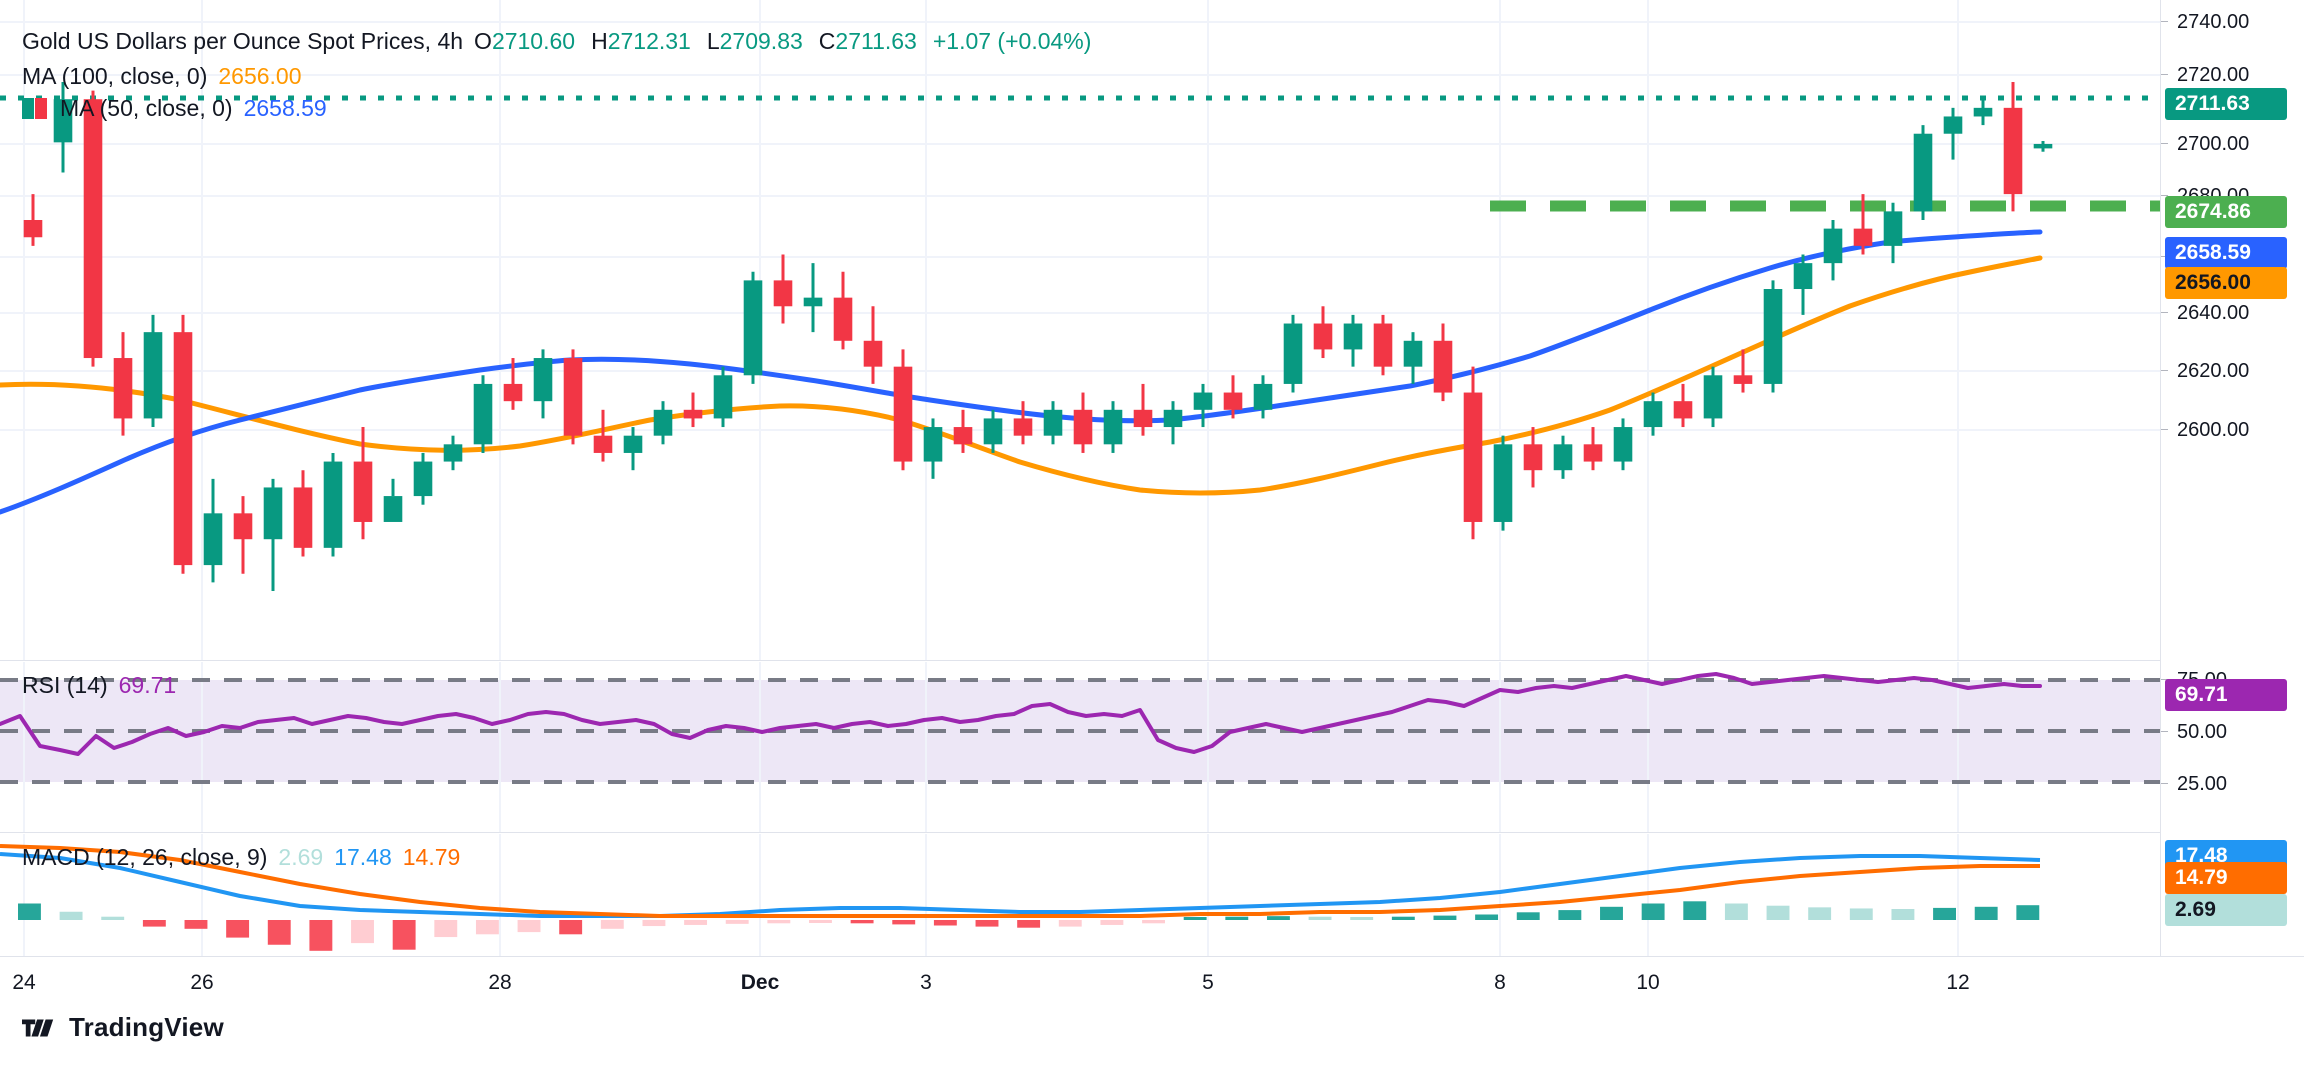  I want to click on axis-badge-macd-hist: 2.69, so click(2226, 910).